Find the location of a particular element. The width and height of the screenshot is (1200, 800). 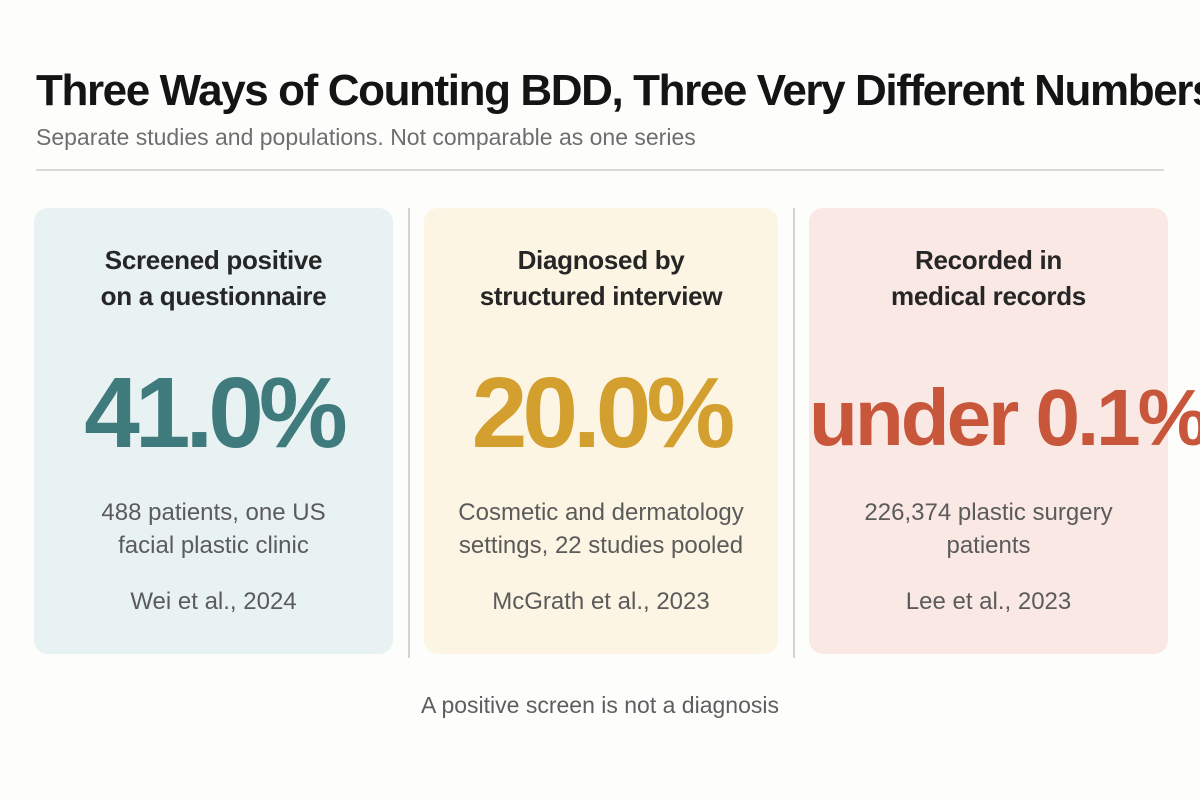

card-label: Diagnosed by structured interview is located at coordinates (601, 278).